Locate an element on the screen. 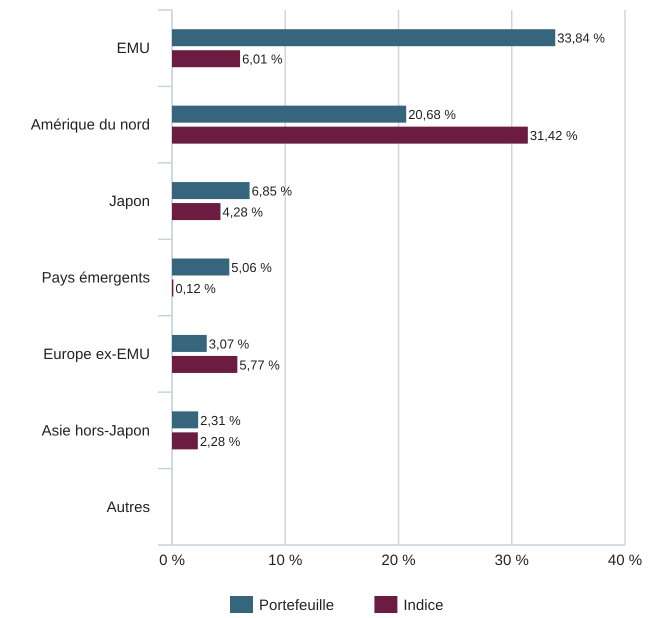 The image size is (652, 618). data-label: 2,31 % is located at coordinates (221, 420).